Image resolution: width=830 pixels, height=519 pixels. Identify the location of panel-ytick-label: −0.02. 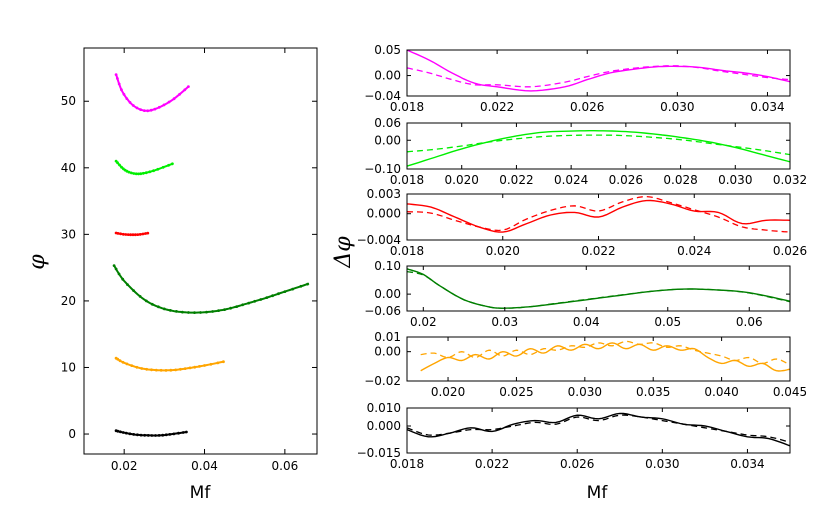
(382, 381).